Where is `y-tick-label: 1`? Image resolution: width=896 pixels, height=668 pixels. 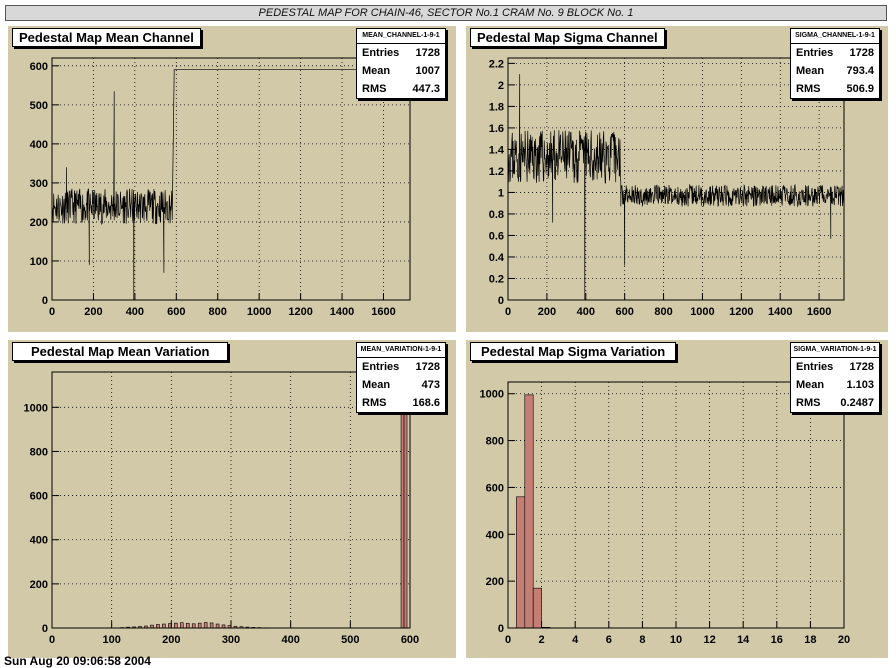 y-tick-label: 1 is located at coordinates (501, 193).